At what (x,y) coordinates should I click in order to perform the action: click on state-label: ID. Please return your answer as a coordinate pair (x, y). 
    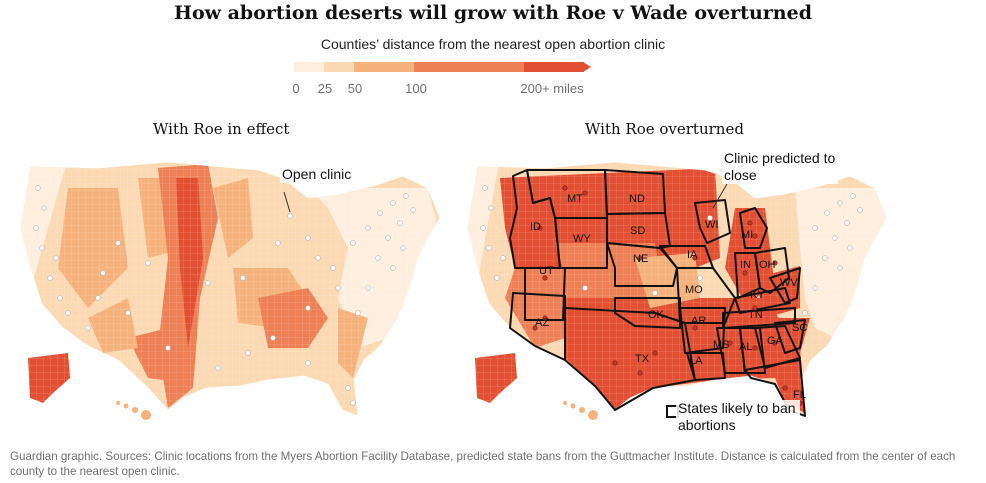
    Looking at the image, I should click on (535, 227).